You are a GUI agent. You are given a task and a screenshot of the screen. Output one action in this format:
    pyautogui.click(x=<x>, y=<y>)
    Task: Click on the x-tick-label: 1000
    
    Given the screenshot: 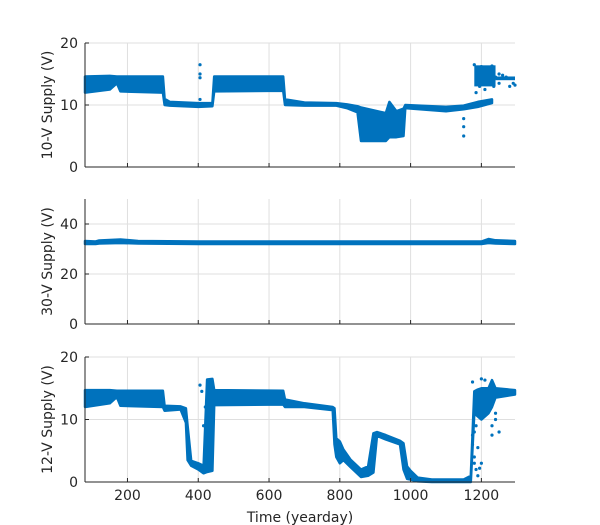 What is the action you would take?
    pyautogui.click(x=411, y=496)
    